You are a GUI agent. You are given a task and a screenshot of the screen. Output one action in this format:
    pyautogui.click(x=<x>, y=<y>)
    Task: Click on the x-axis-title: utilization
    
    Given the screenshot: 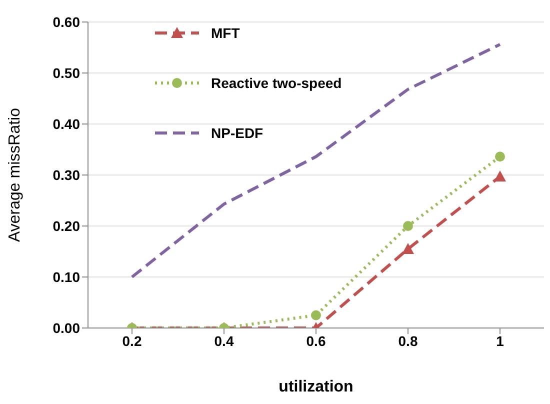 What is the action you would take?
    pyautogui.click(x=316, y=387)
    